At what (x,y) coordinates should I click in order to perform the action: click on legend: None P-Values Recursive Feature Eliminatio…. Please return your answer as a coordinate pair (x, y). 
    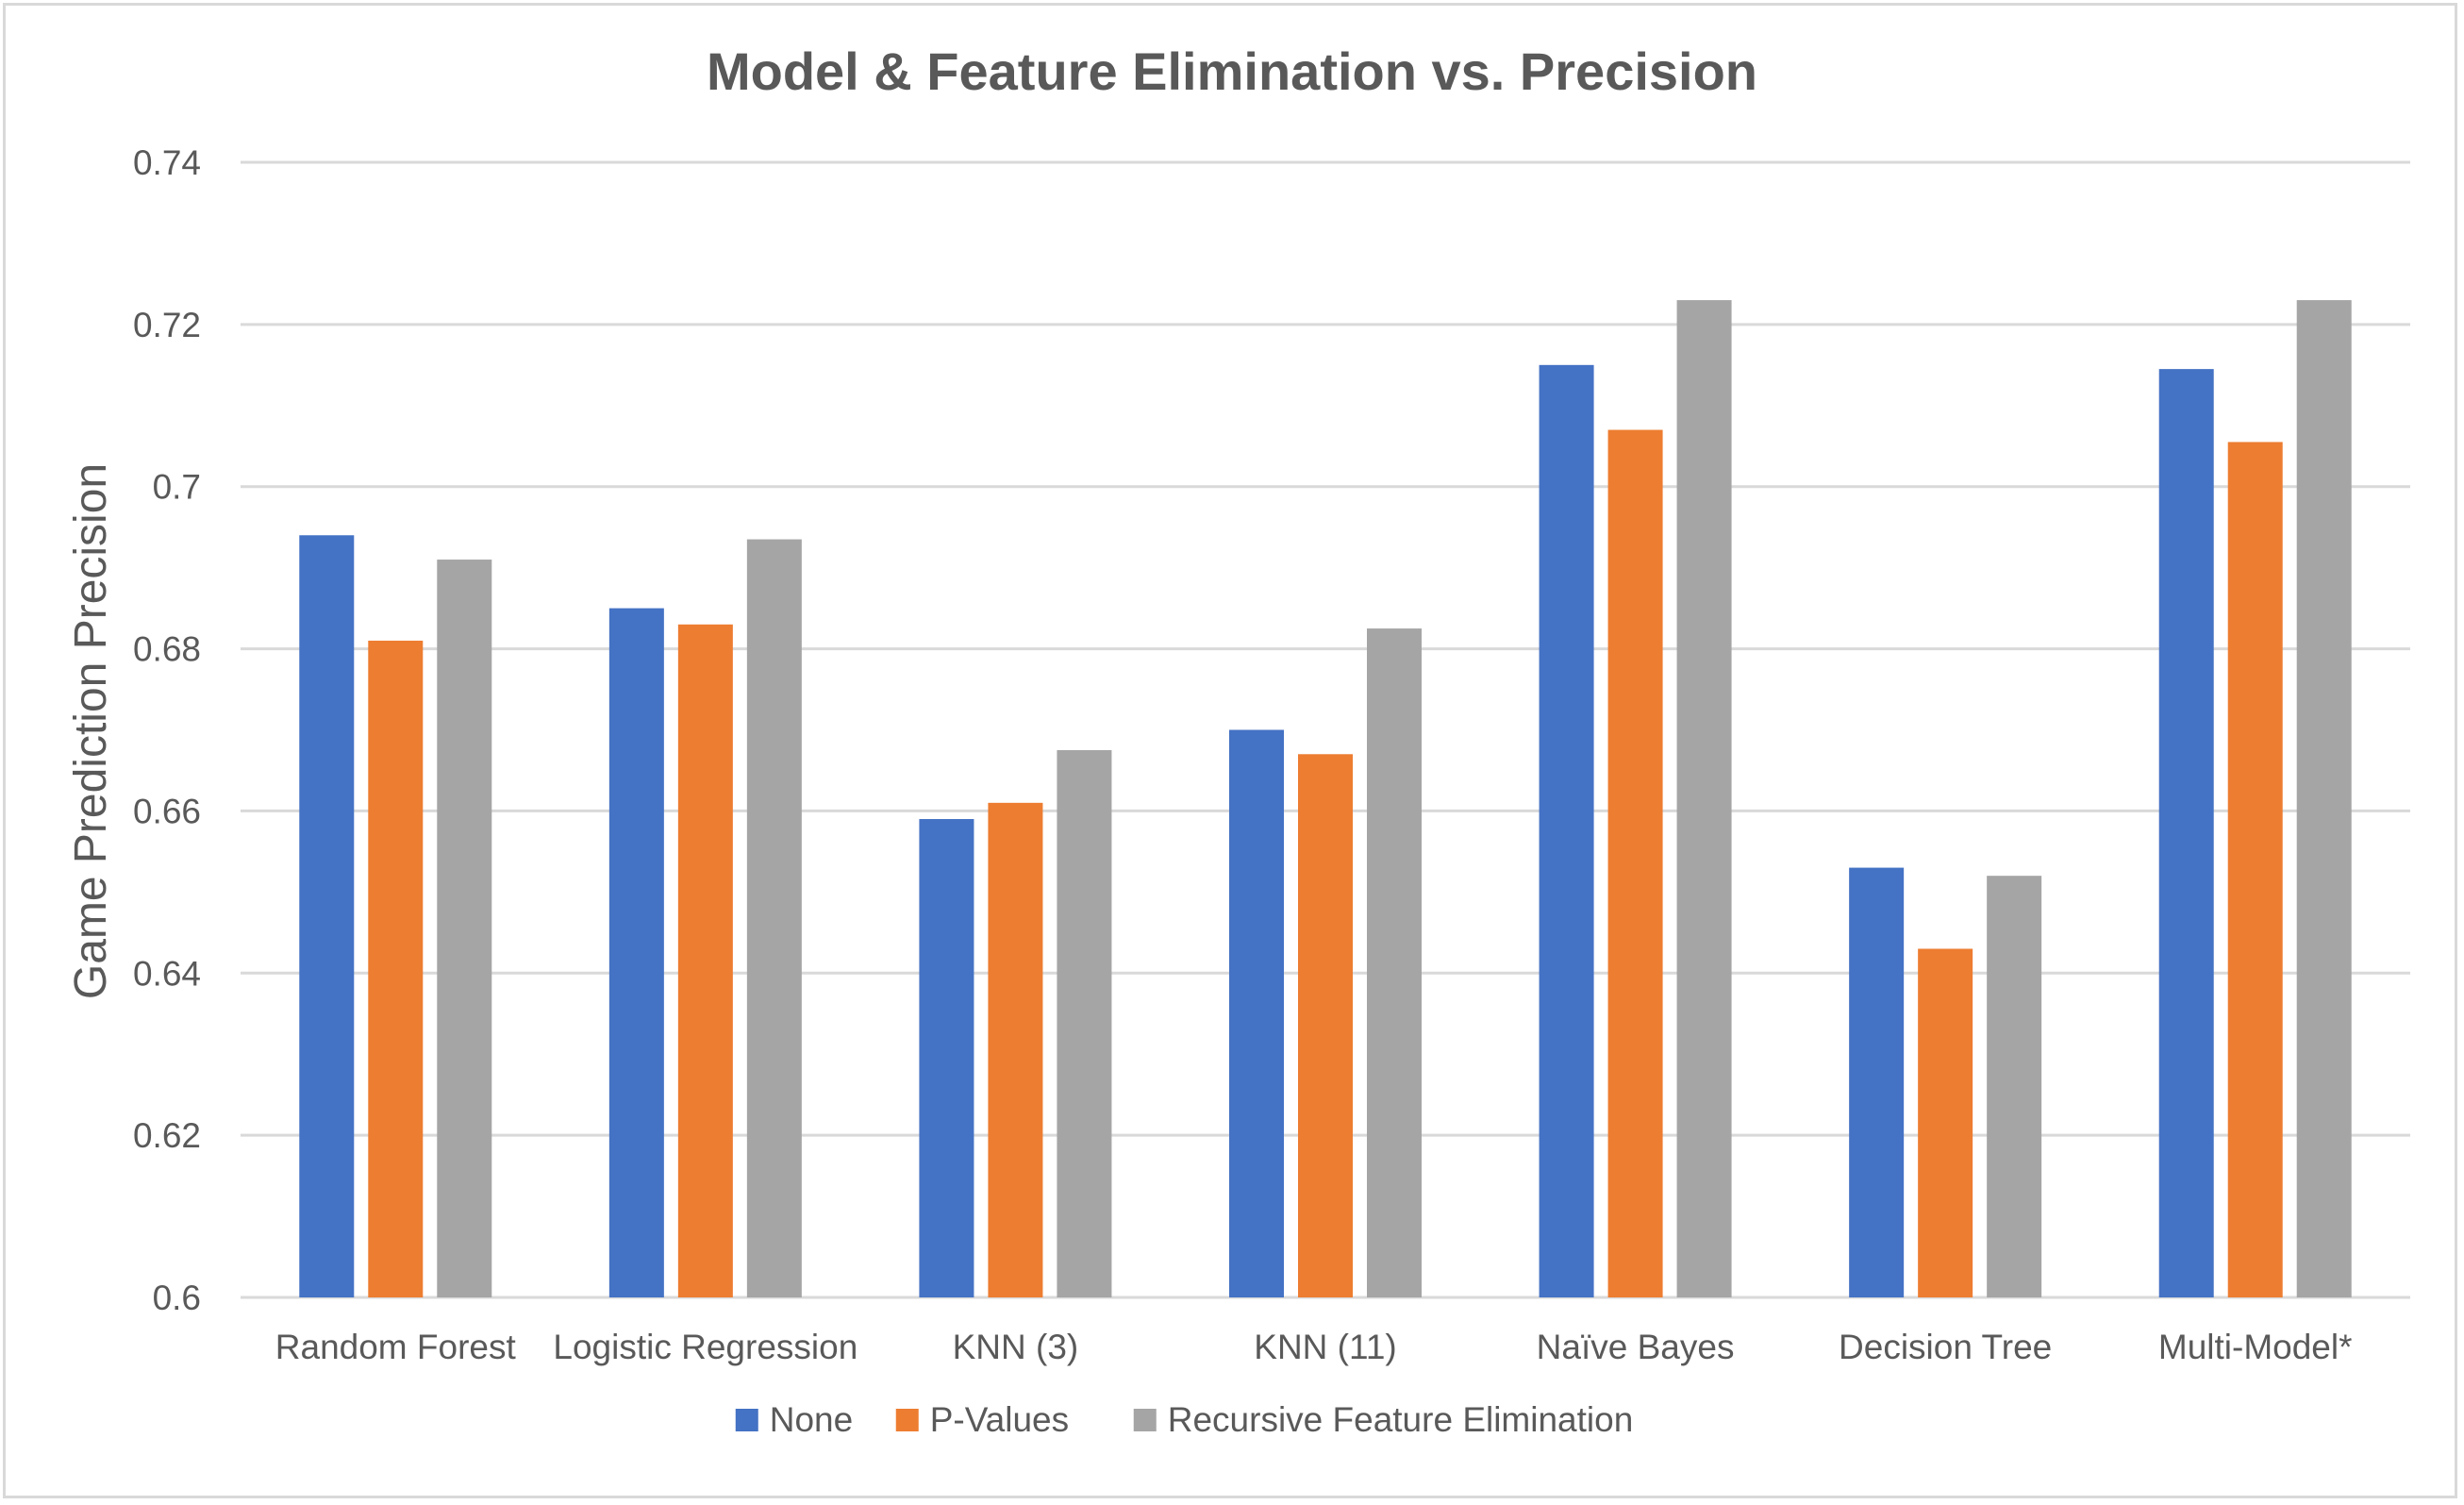
    Looking at the image, I should click on (1184, 1419).